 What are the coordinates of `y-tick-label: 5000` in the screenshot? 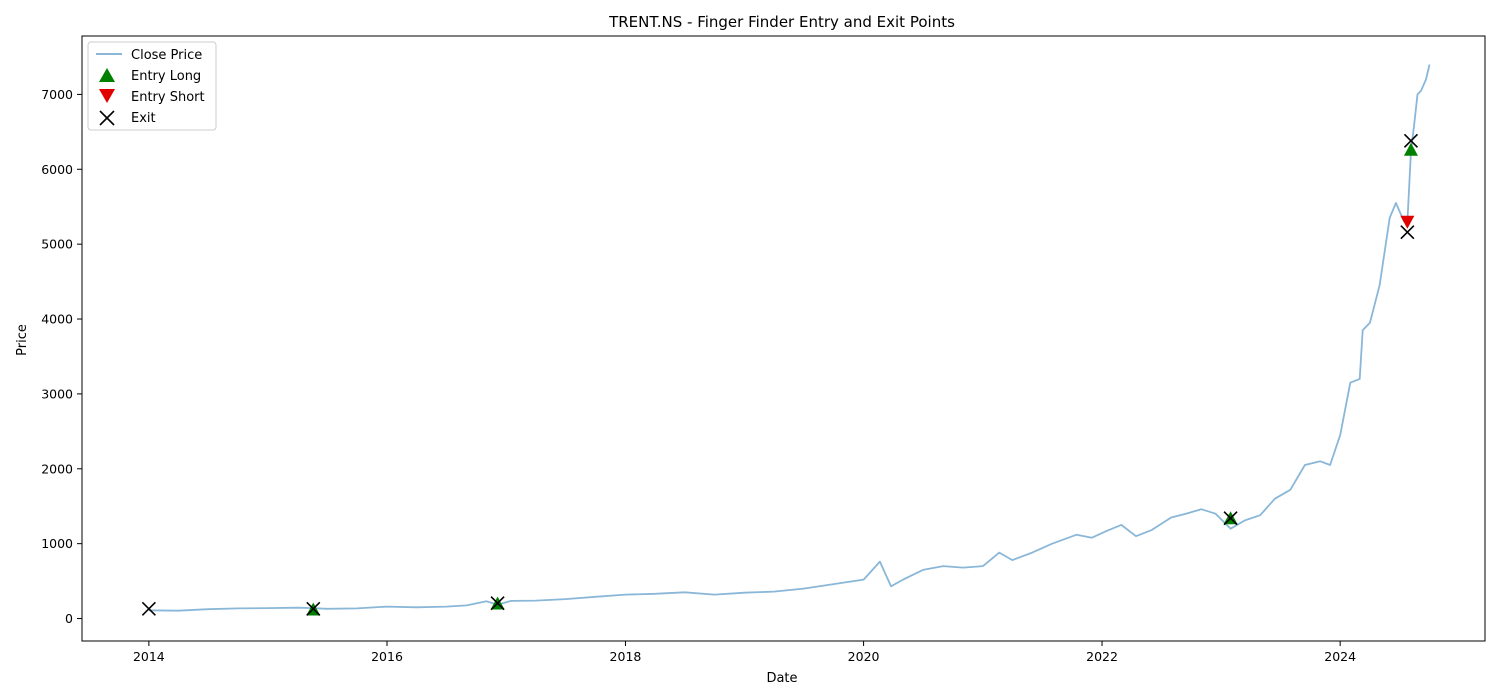 It's located at (57, 244).